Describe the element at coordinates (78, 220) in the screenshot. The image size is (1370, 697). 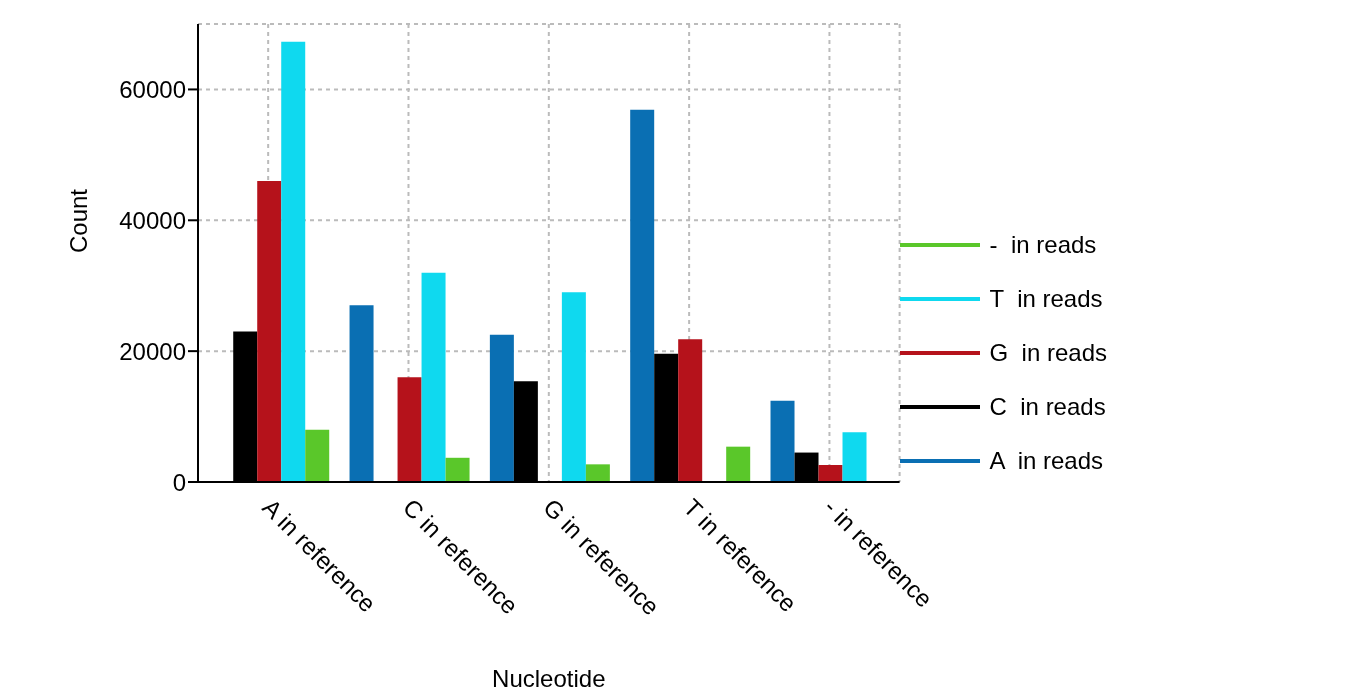
I see `y-axis-title: Count` at that location.